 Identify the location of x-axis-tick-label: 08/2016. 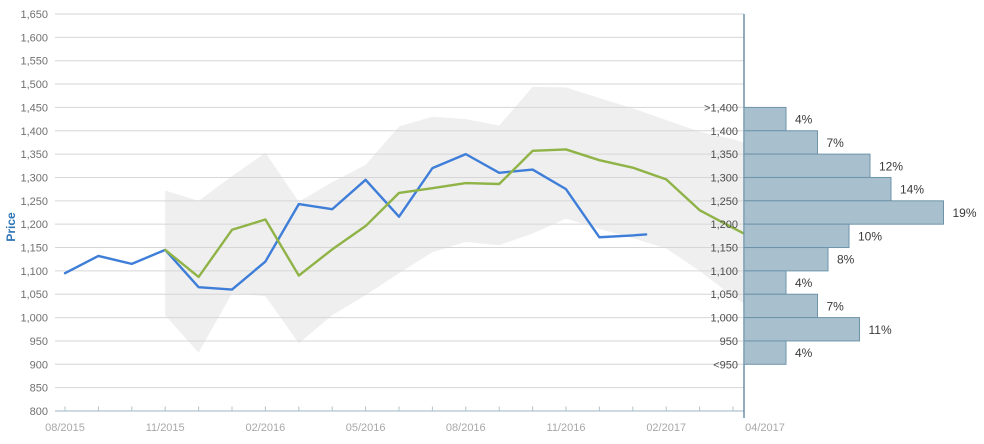
(466, 428).